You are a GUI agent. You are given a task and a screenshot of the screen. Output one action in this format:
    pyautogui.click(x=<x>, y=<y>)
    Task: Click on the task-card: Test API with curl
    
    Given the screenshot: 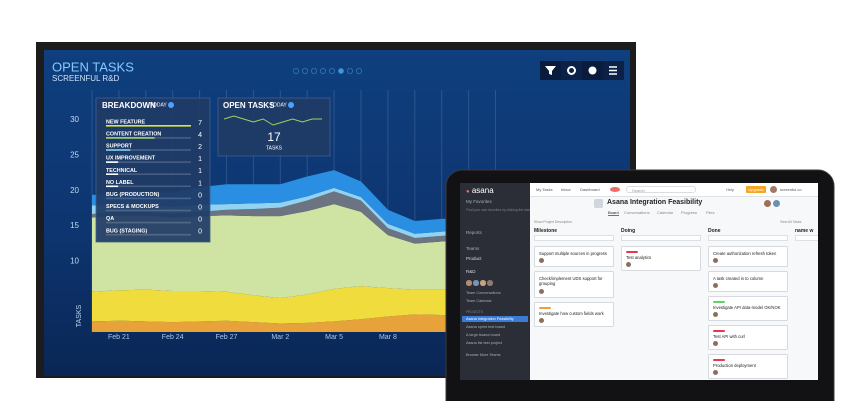 What is the action you would take?
    pyautogui.click(x=748, y=337)
    